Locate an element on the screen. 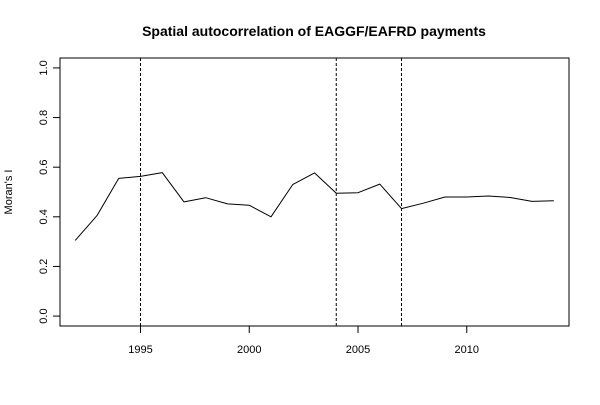  y-tick-label: 0.8 is located at coordinates (44, 117).